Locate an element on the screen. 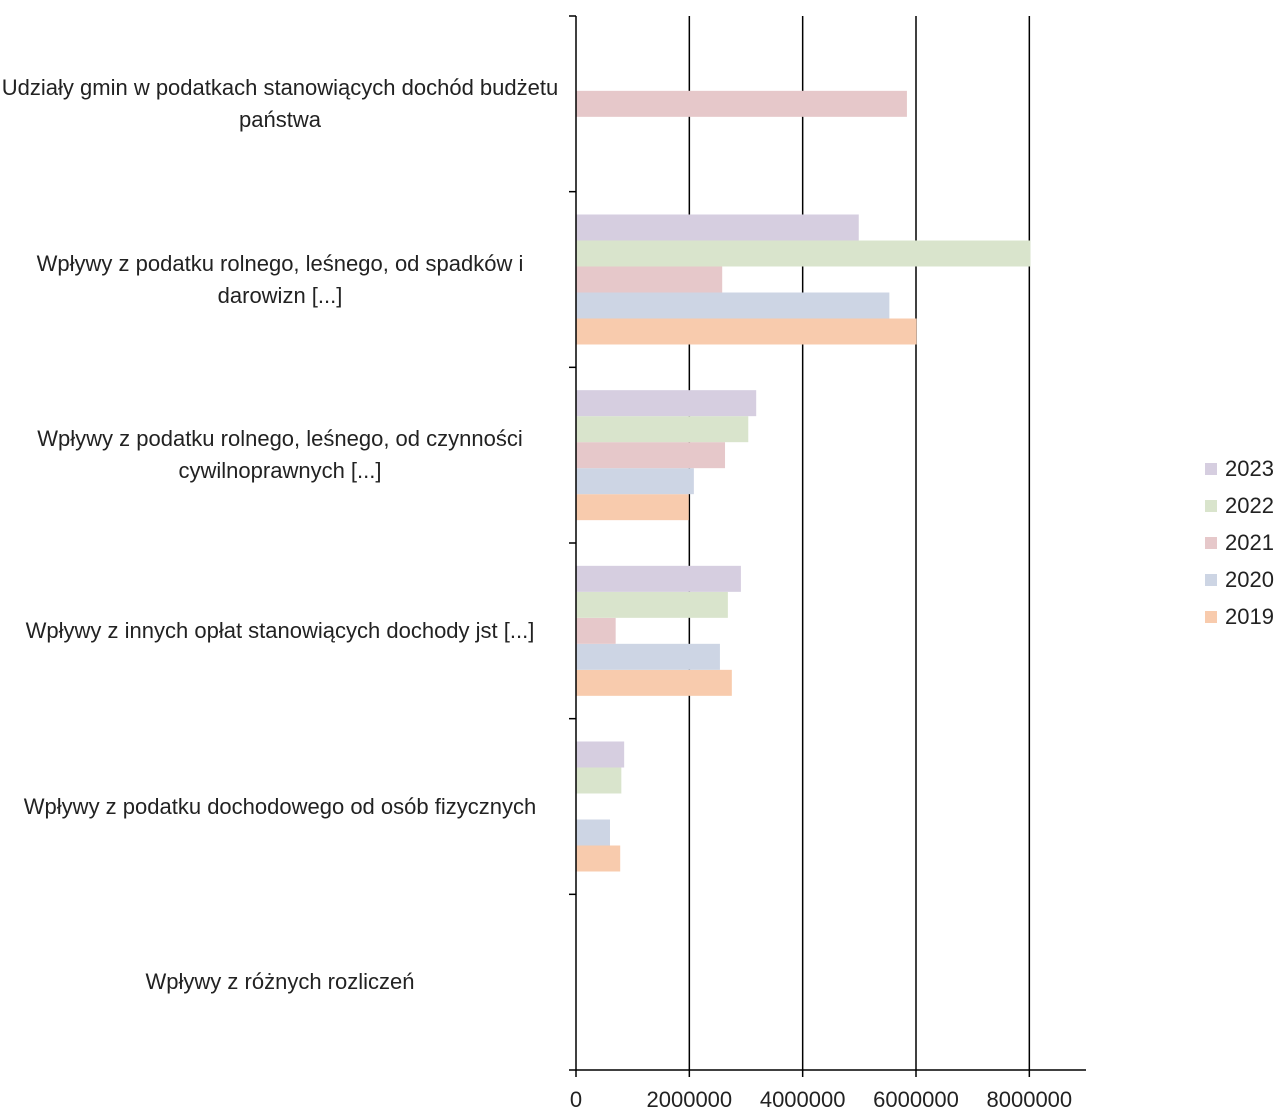 This screenshot has width=1280, height=1117. legend: 2023 2022 2021 2020 2019 is located at coordinates (1239, 542).